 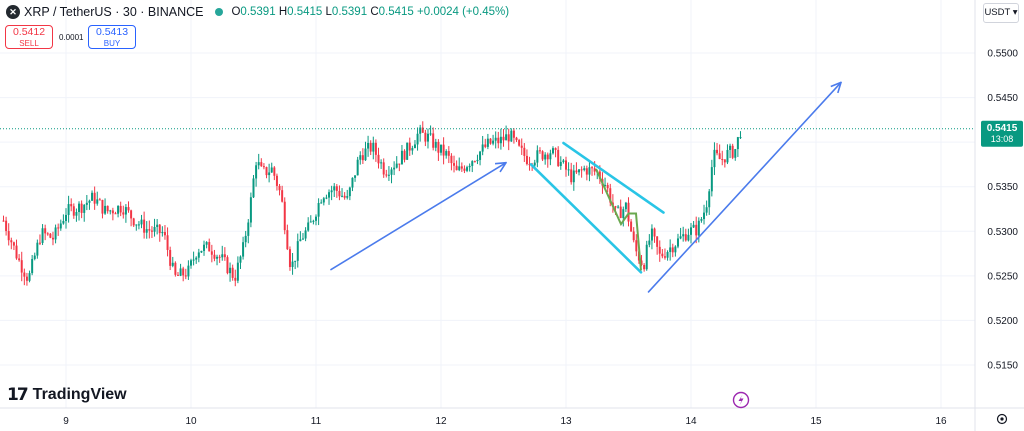 I want to click on y-tick-label: 0.5200, so click(x=1002, y=321).